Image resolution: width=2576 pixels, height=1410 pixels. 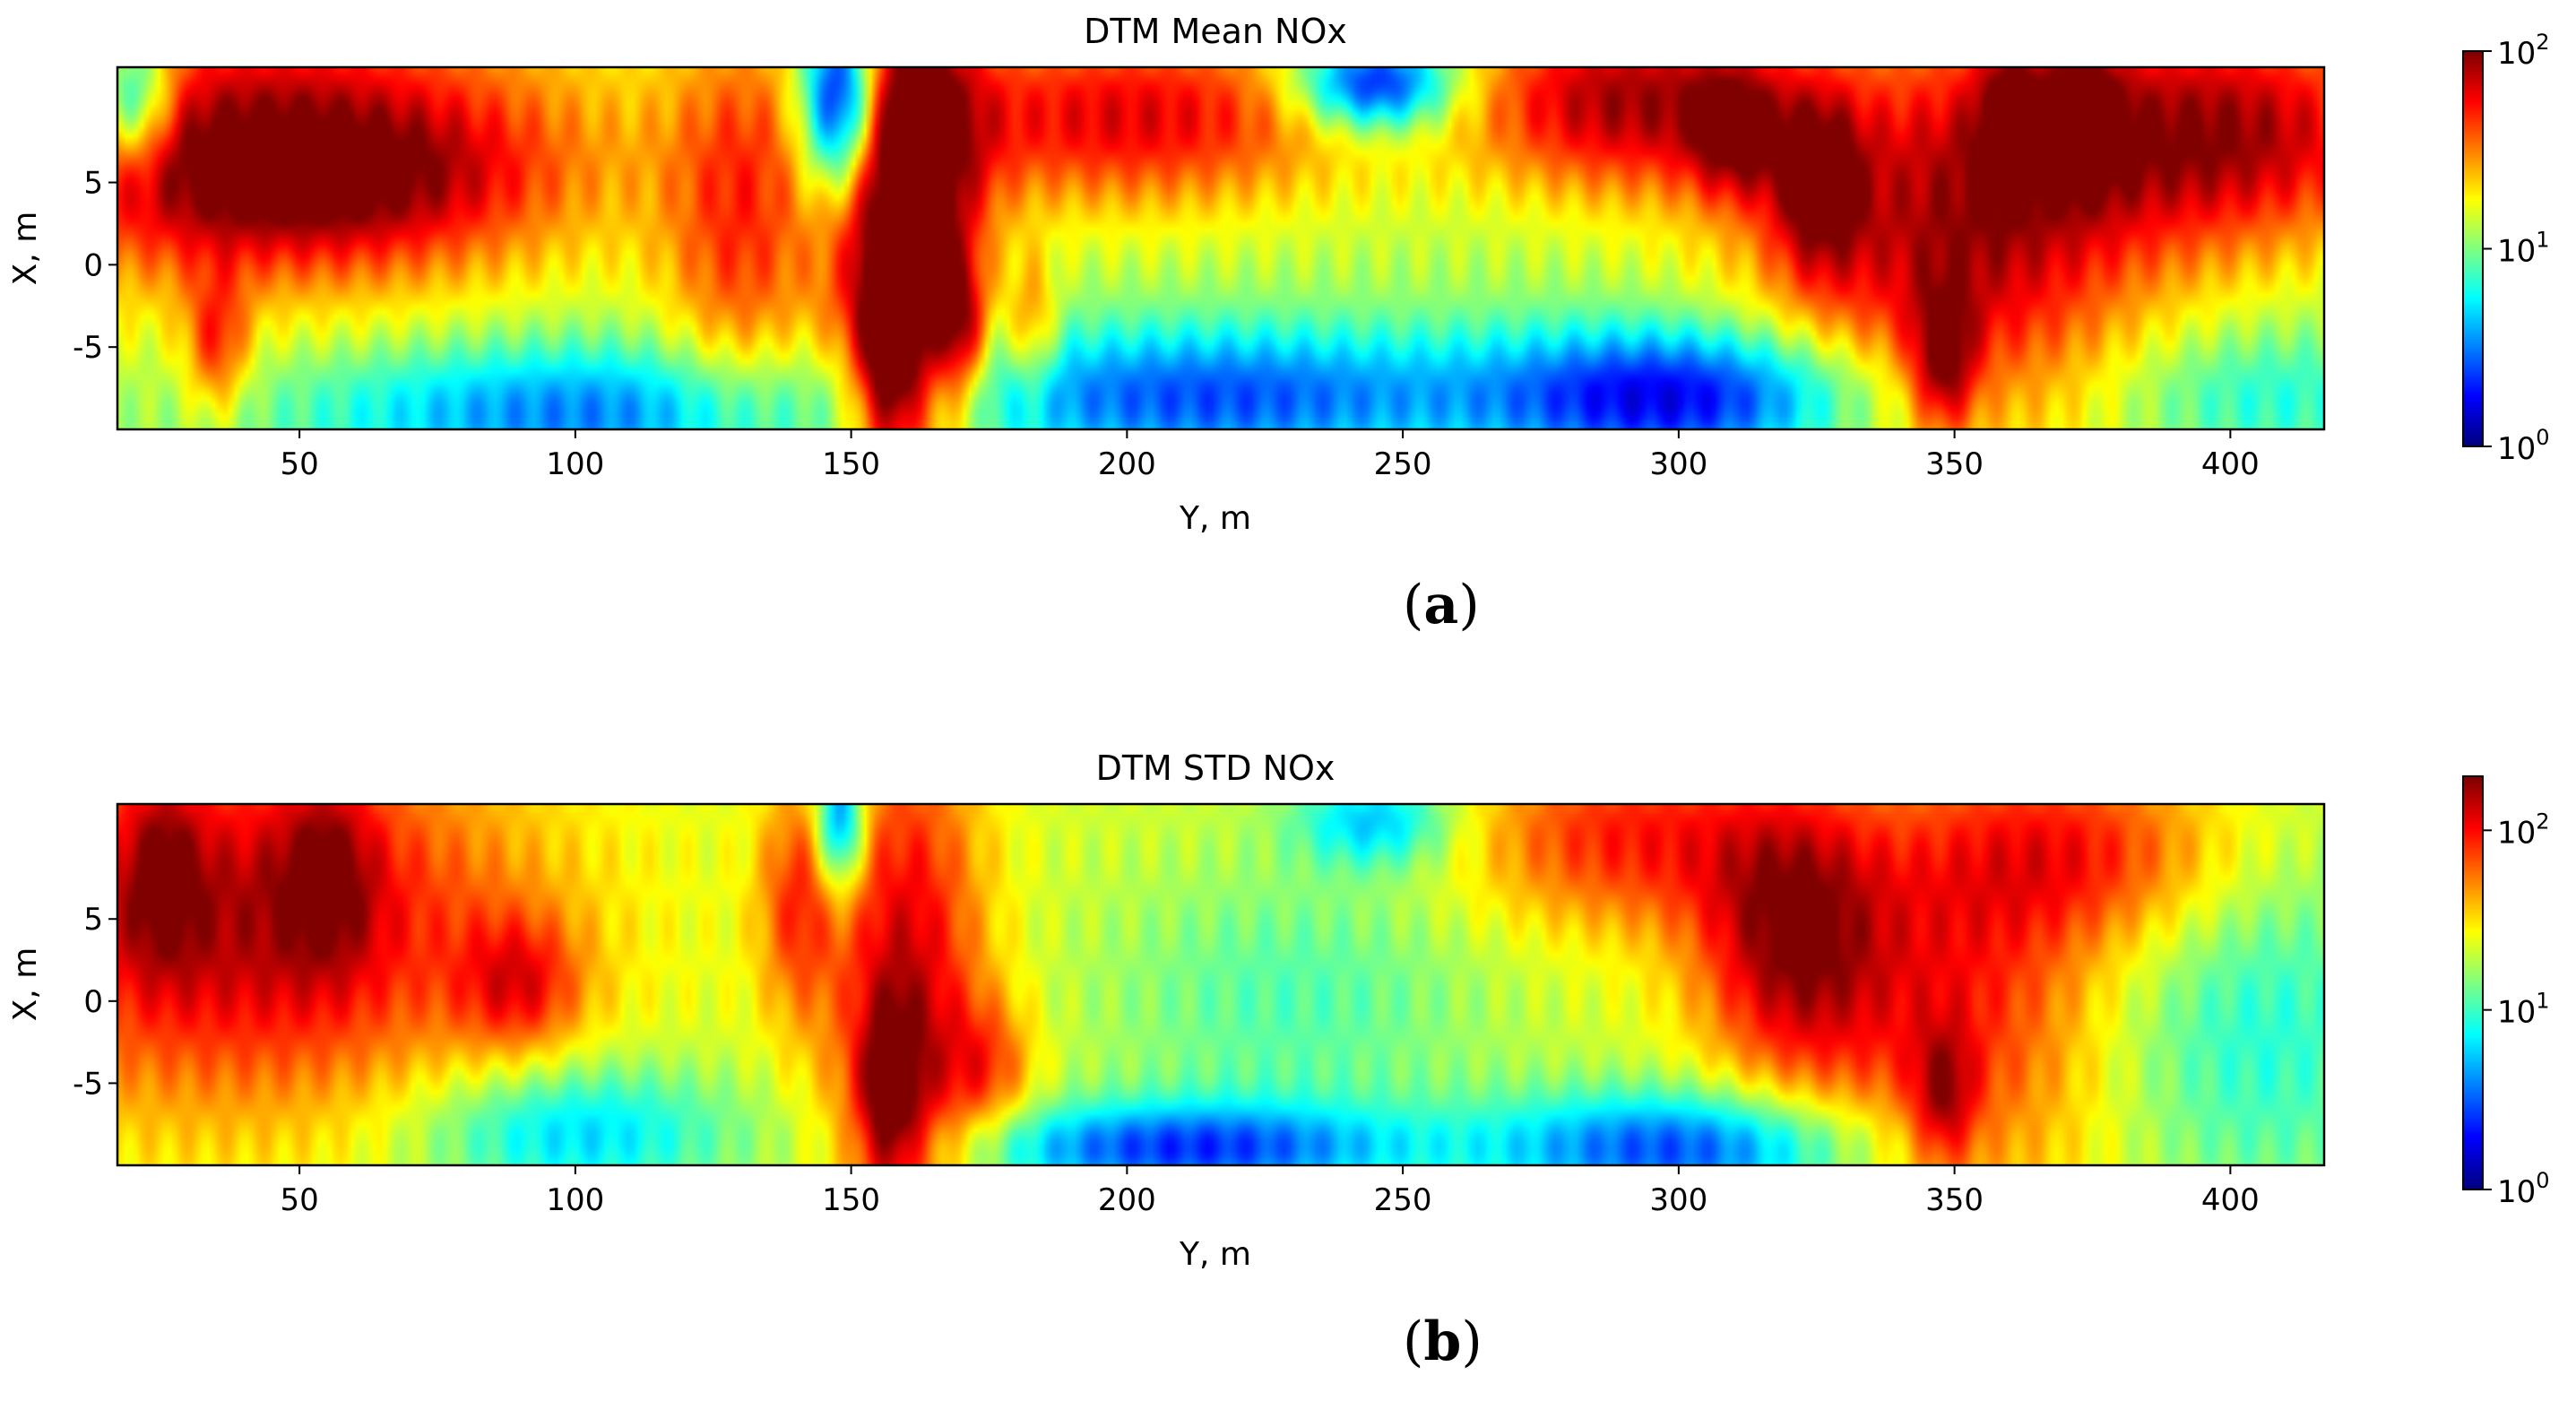 I want to click on chart-a-y-ticks: 5 0 -5, so click(x=95, y=266).